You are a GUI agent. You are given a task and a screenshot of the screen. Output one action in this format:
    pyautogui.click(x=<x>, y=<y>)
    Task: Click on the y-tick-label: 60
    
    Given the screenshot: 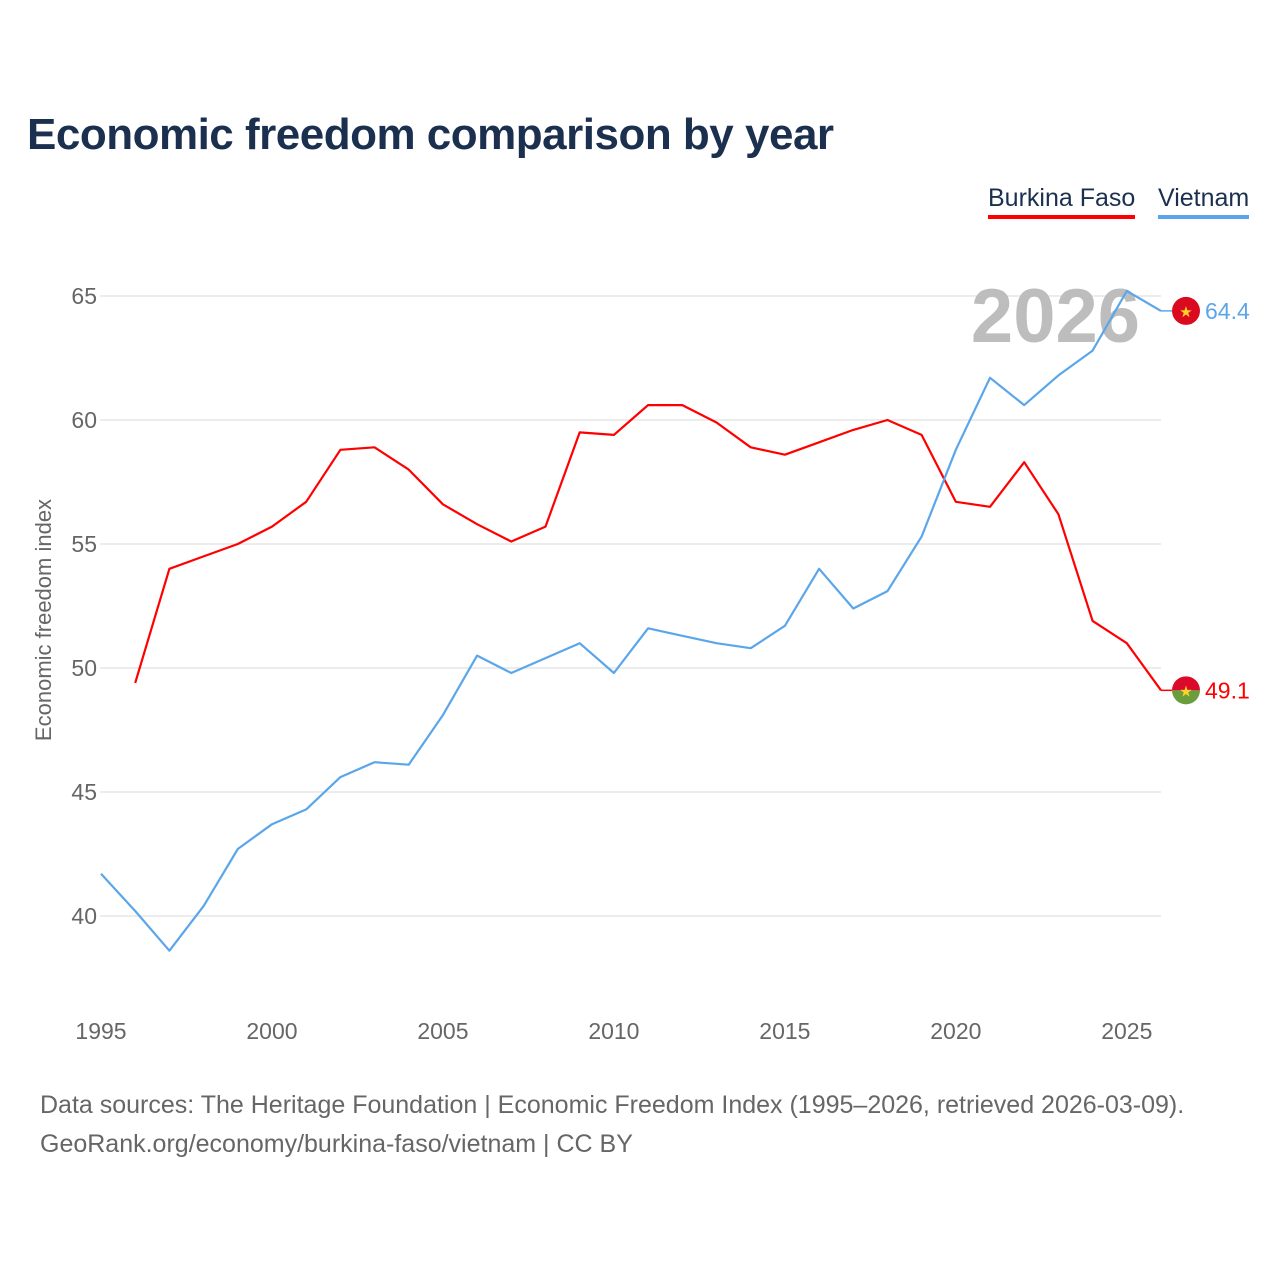 What is the action you would take?
    pyautogui.click(x=84, y=420)
    